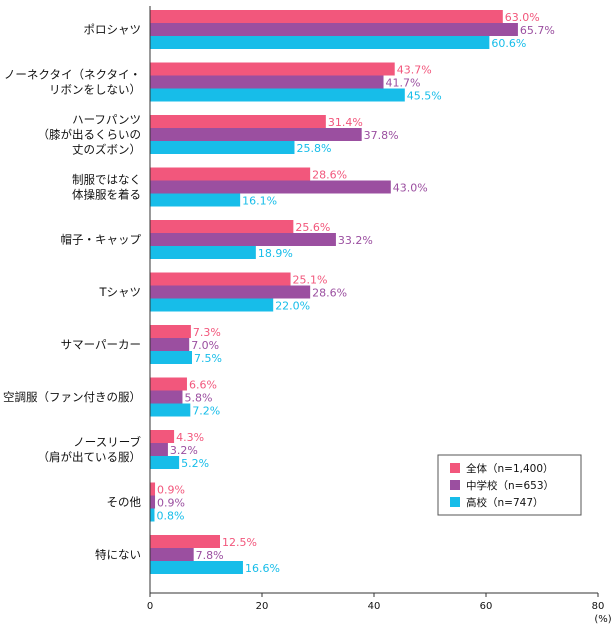  Describe the element at coordinates (505, 502) in the screenshot. I see `legend-label-2: 高校（n=747）` at that location.